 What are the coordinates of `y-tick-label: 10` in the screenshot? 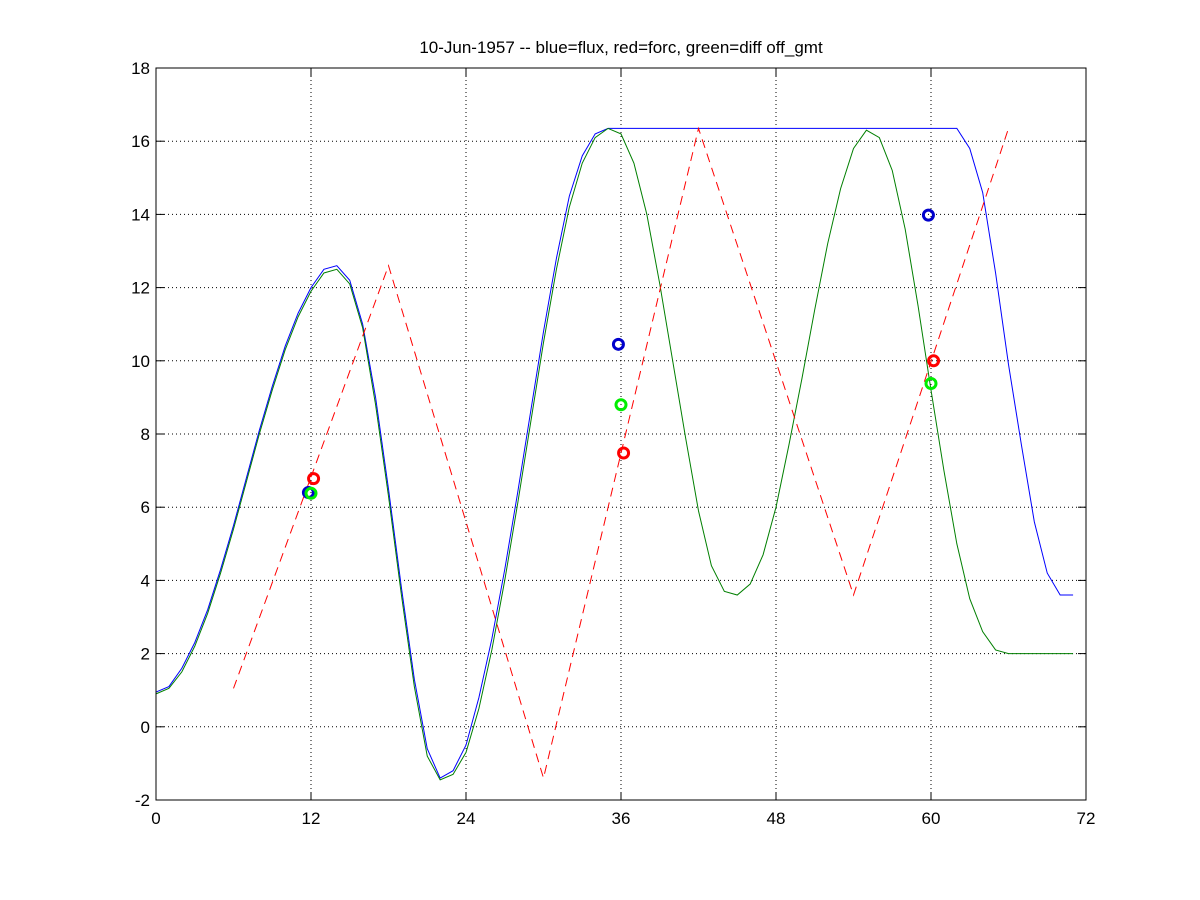 It's located at (140, 361).